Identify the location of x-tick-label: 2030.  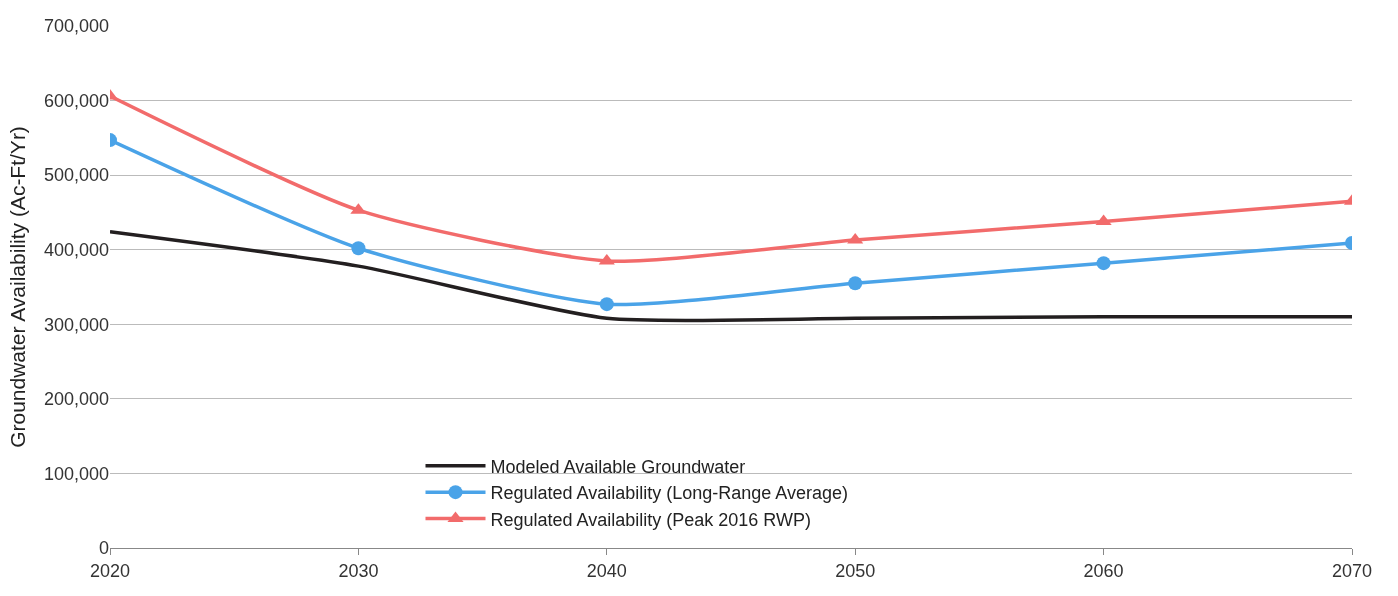
(358, 570).